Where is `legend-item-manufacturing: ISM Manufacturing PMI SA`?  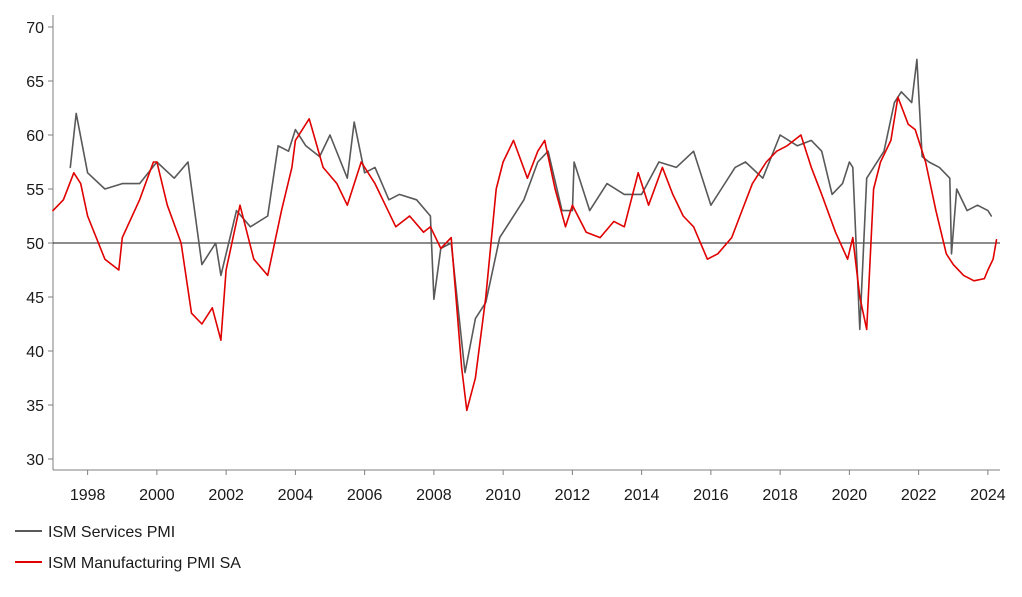
legend-item-manufacturing: ISM Manufacturing PMI SA is located at coordinates (128, 563).